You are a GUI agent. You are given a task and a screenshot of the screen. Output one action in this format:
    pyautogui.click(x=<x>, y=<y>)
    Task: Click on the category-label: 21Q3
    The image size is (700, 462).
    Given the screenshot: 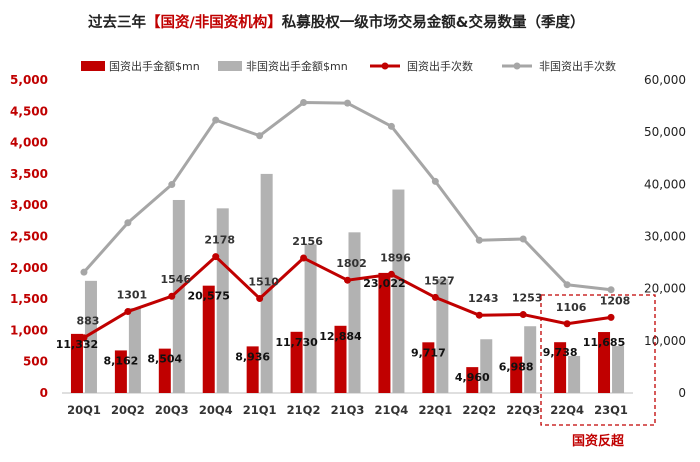 What is the action you would take?
    pyautogui.click(x=348, y=410)
    